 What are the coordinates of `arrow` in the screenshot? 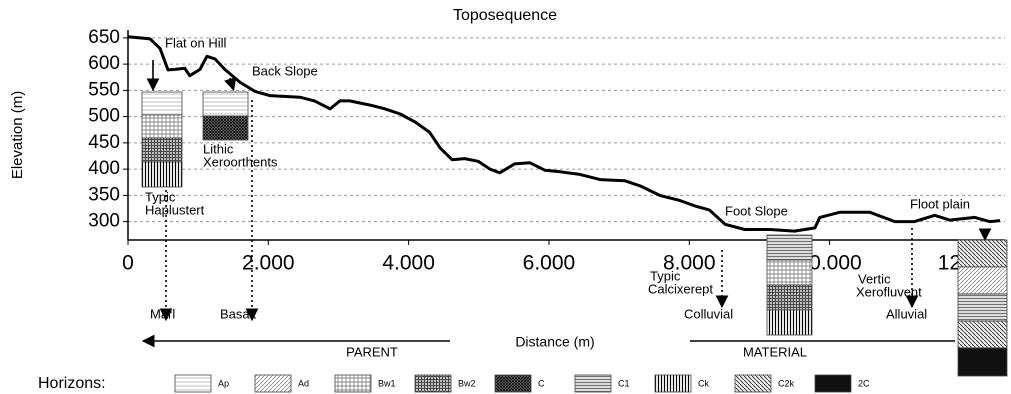 It's located at (230, 84).